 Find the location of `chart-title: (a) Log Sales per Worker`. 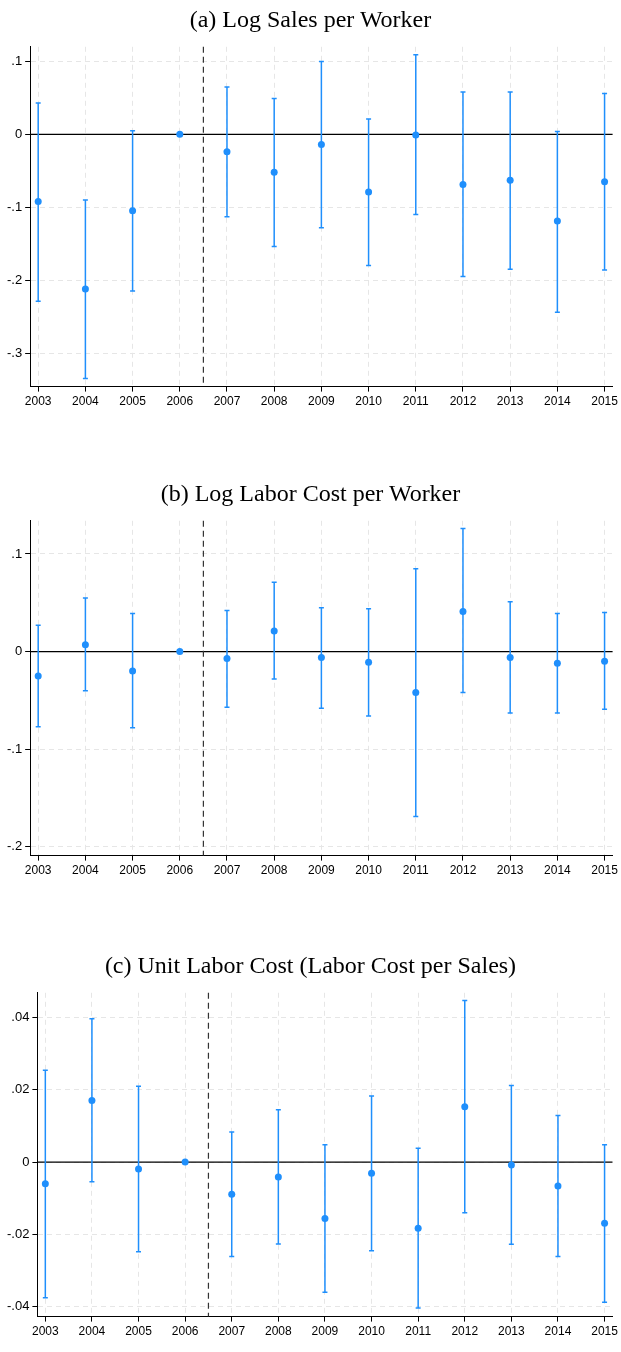

chart-title: (a) Log Sales per Worker is located at coordinates (310, 19).